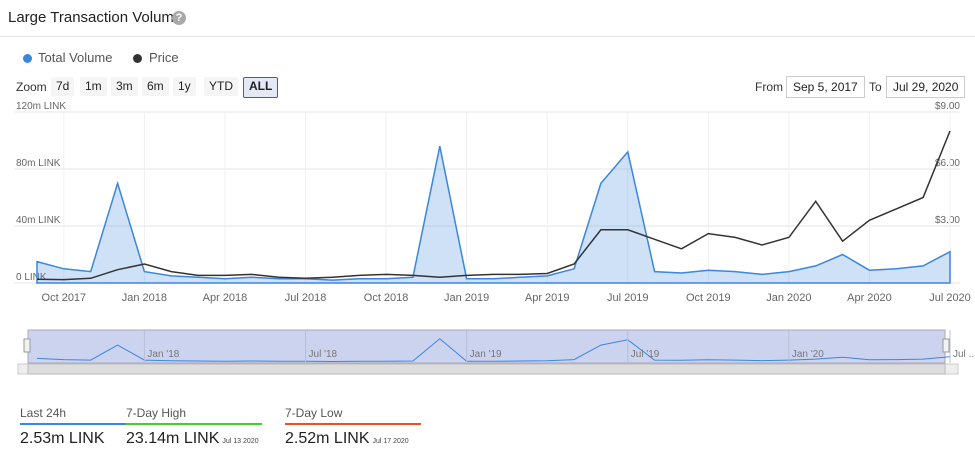 The image size is (975, 473). I want to click on x-tick-label: Oct 2018, so click(386, 298).